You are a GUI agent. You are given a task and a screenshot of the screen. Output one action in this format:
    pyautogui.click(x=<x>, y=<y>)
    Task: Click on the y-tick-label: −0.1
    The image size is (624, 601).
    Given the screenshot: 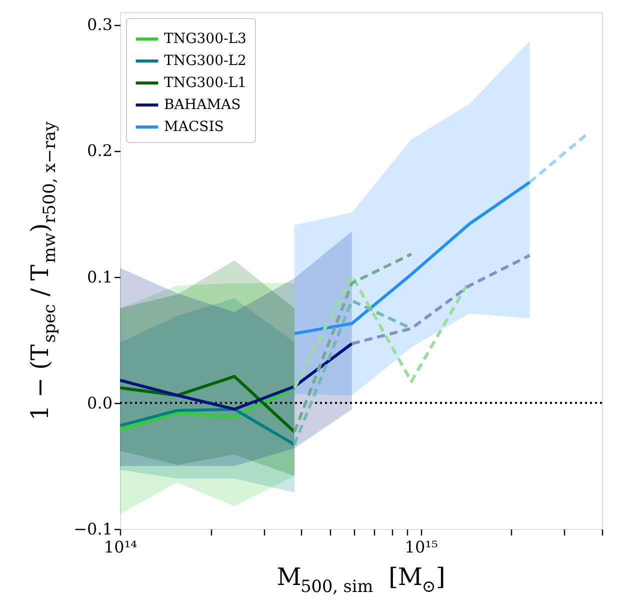 What is the action you would take?
    pyautogui.click(x=93, y=529)
    